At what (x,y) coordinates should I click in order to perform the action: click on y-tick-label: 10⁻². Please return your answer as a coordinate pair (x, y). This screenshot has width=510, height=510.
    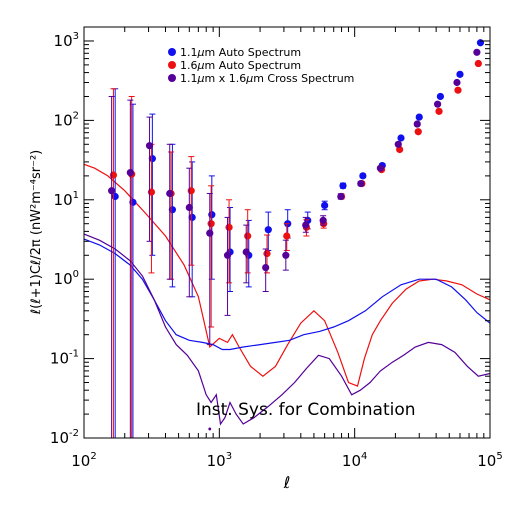
    Looking at the image, I should click on (64, 437).